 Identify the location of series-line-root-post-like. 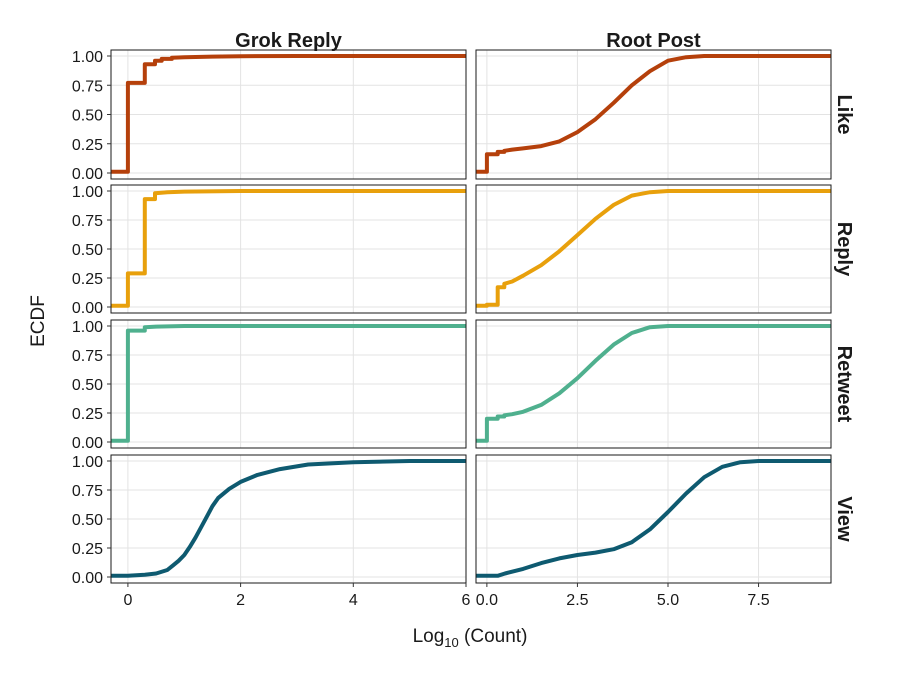
(653, 114).